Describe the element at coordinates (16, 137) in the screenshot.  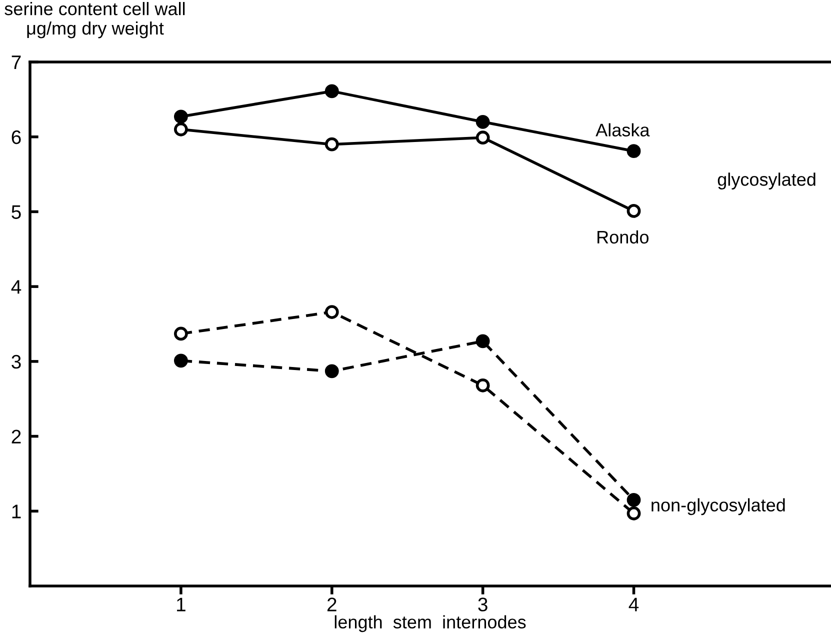
I see `y-tick-label: 6` at that location.